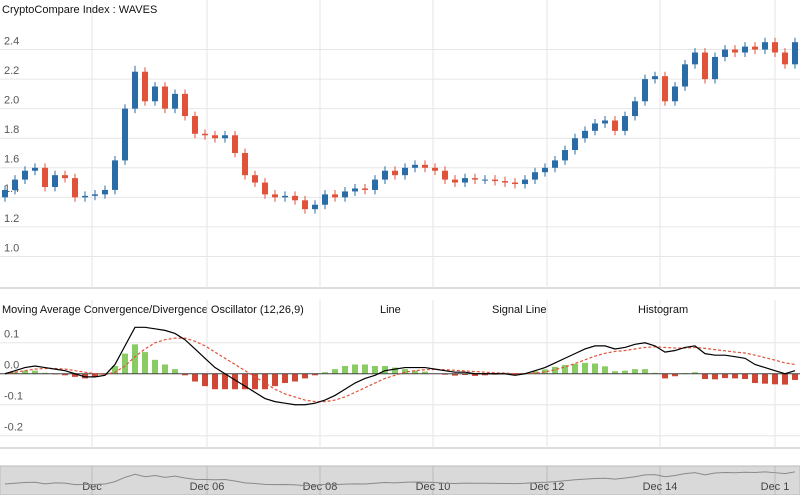  Describe the element at coordinates (547, 487) in the screenshot. I see `x-tick-label: Dec 12` at that location.